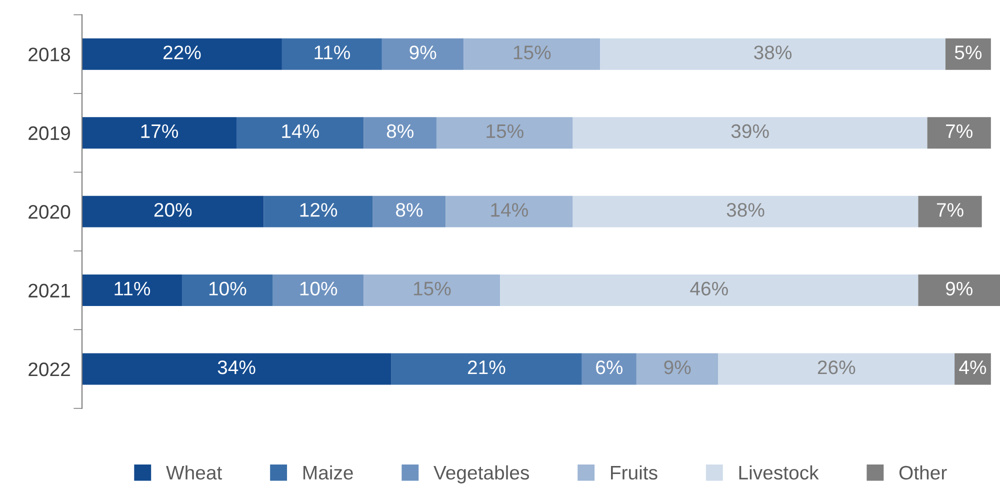 This screenshot has width=1000, height=492. Describe the element at coordinates (49, 369) in the screenshot. I see `y-tick-label: 2022` at that location.